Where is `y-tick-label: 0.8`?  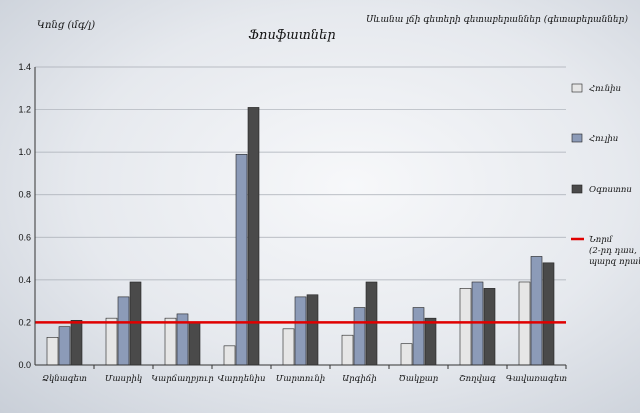 y-tick-label: 0.8 is located at coordinates (24, 195).